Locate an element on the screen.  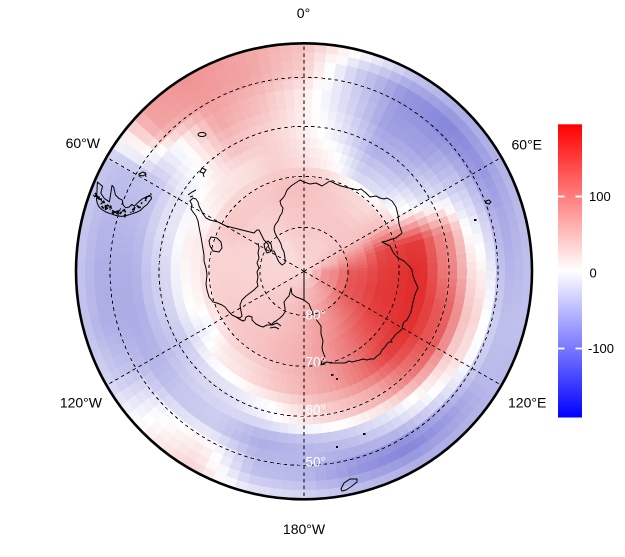
svg-text: 100 is located at coordinates (600, 196).